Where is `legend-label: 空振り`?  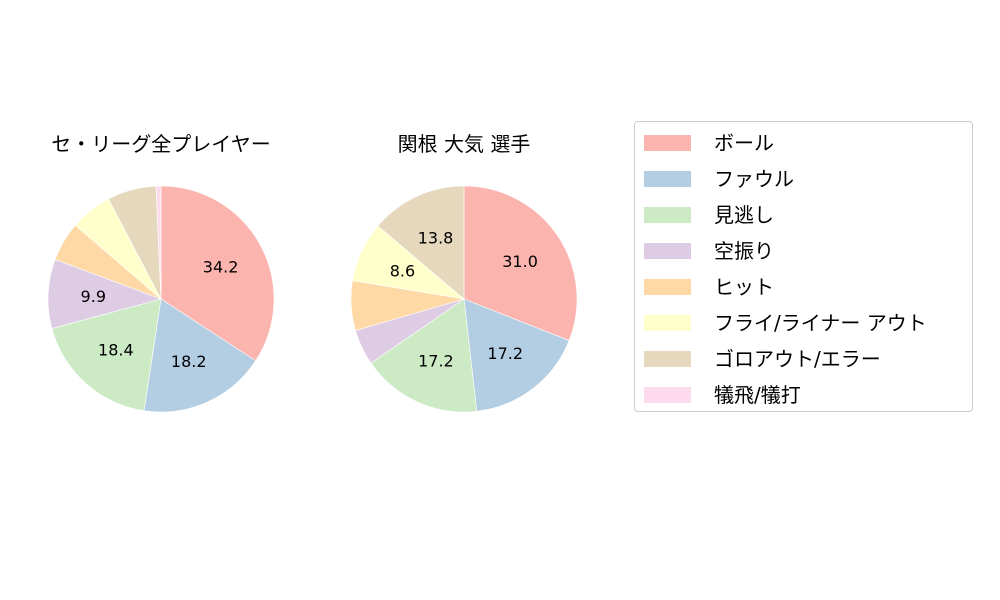
legend-label: 空振り is located at coordinates (744, 251).